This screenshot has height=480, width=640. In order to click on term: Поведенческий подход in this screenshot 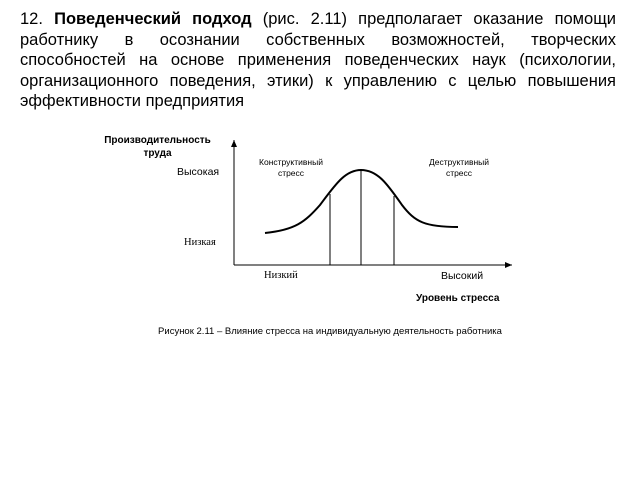, I will do `click(153, 19)`.